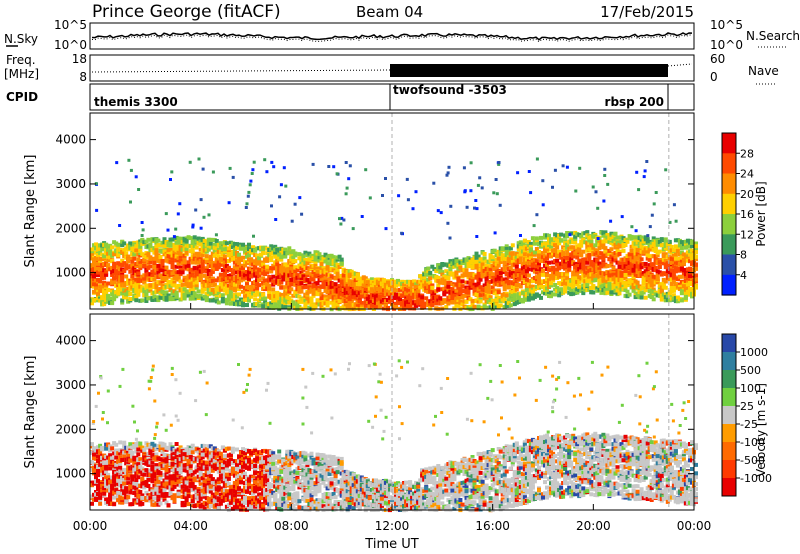  What do you see at coordinates (680, 65) in the screenshot?
I see `freq-line-right` at bounding box center [680, 65].